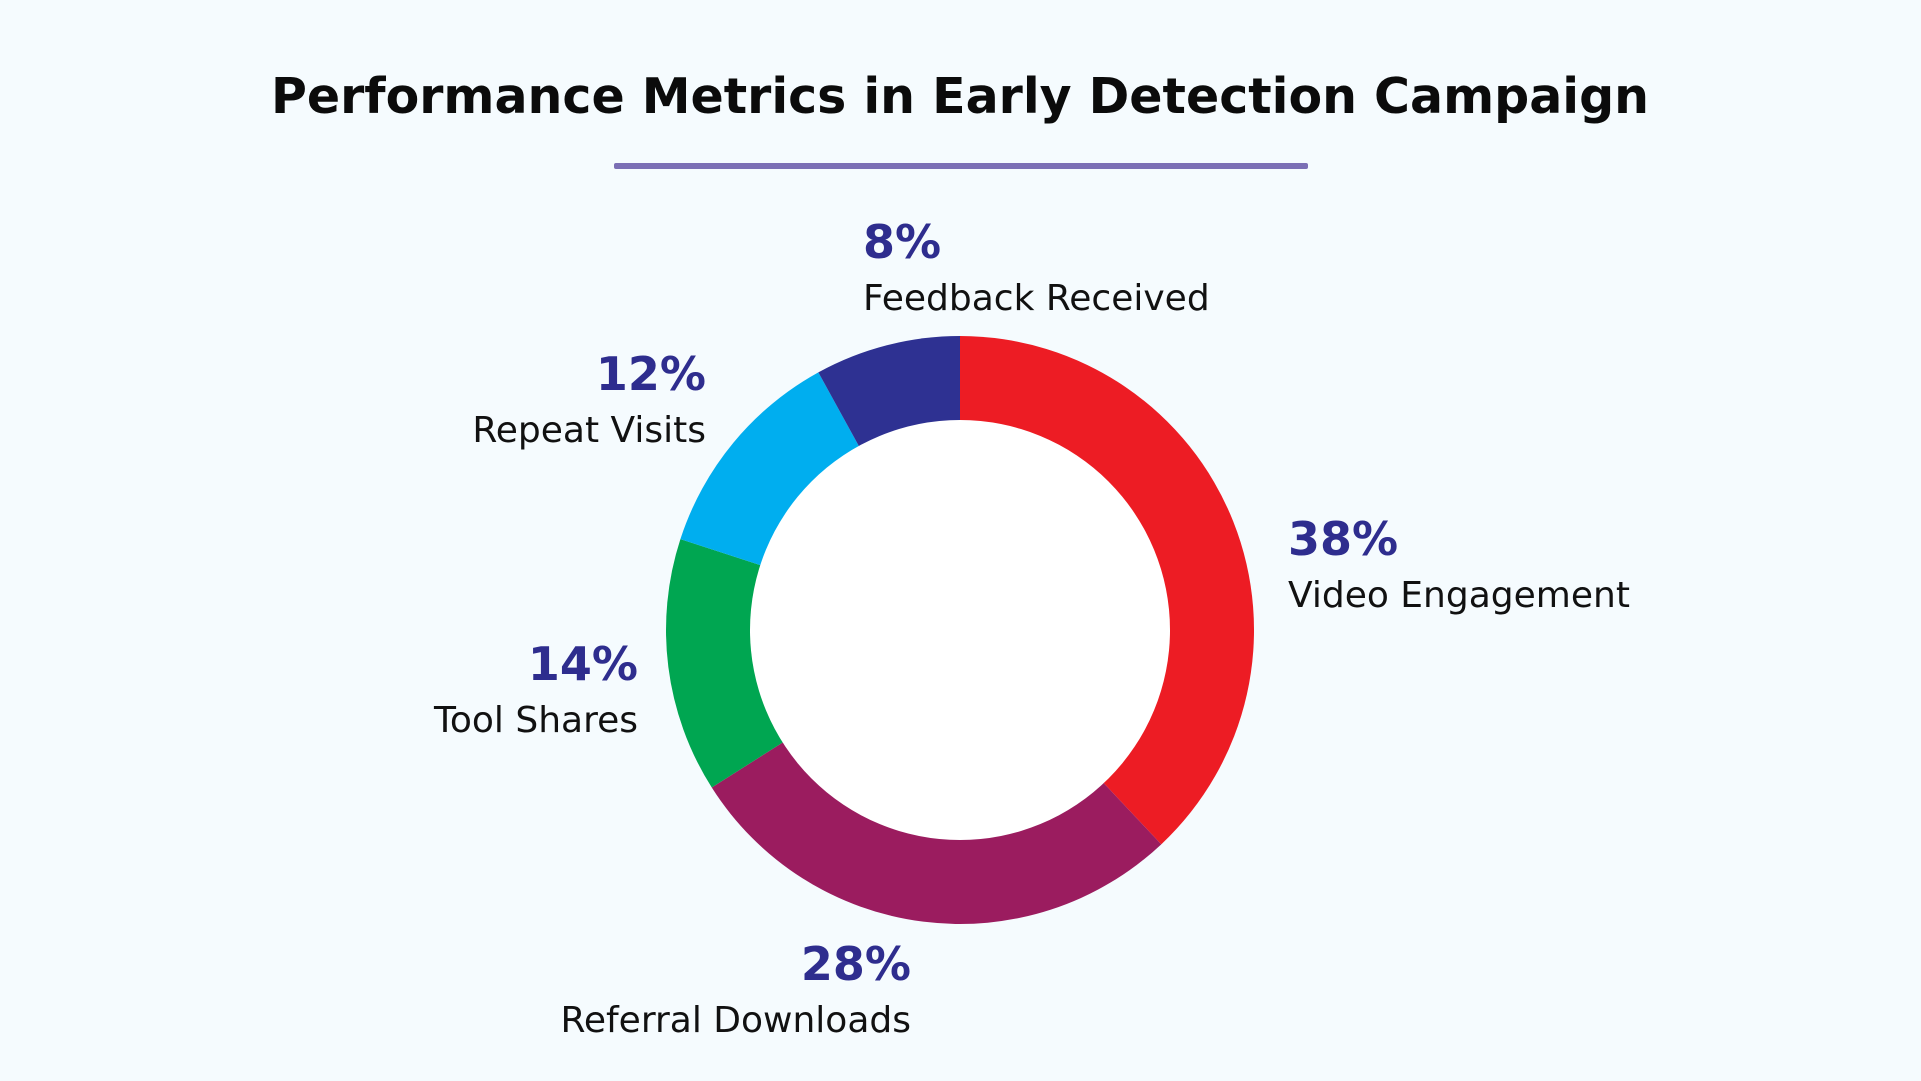 The width and height of the screenshot is (1921, 1081). What do you see at coordinates (1343, 539) in the screenshot?
I see `value-label-video-engagement: 38%` at bounding box center [1343, 539].